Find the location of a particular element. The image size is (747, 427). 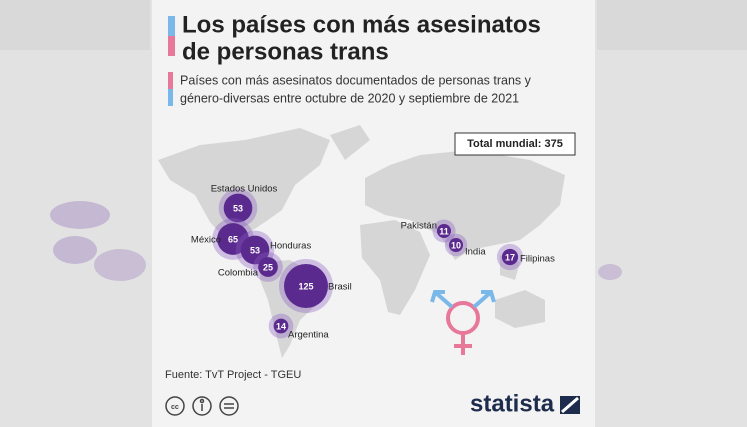

africa is located at coordinates (395, 267).